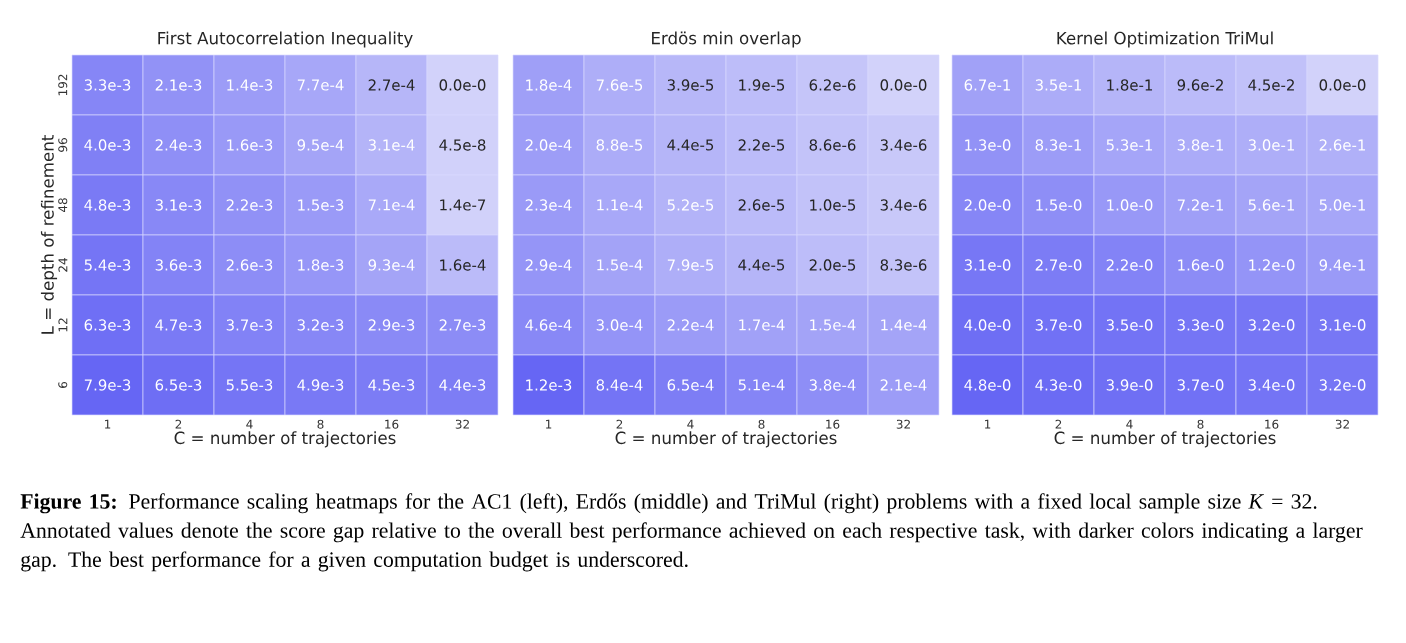  What do you see at coordinates (249, 385) in the screenshot?
I see `data-label: 5.5e-3` at bounding box center [249, 385].